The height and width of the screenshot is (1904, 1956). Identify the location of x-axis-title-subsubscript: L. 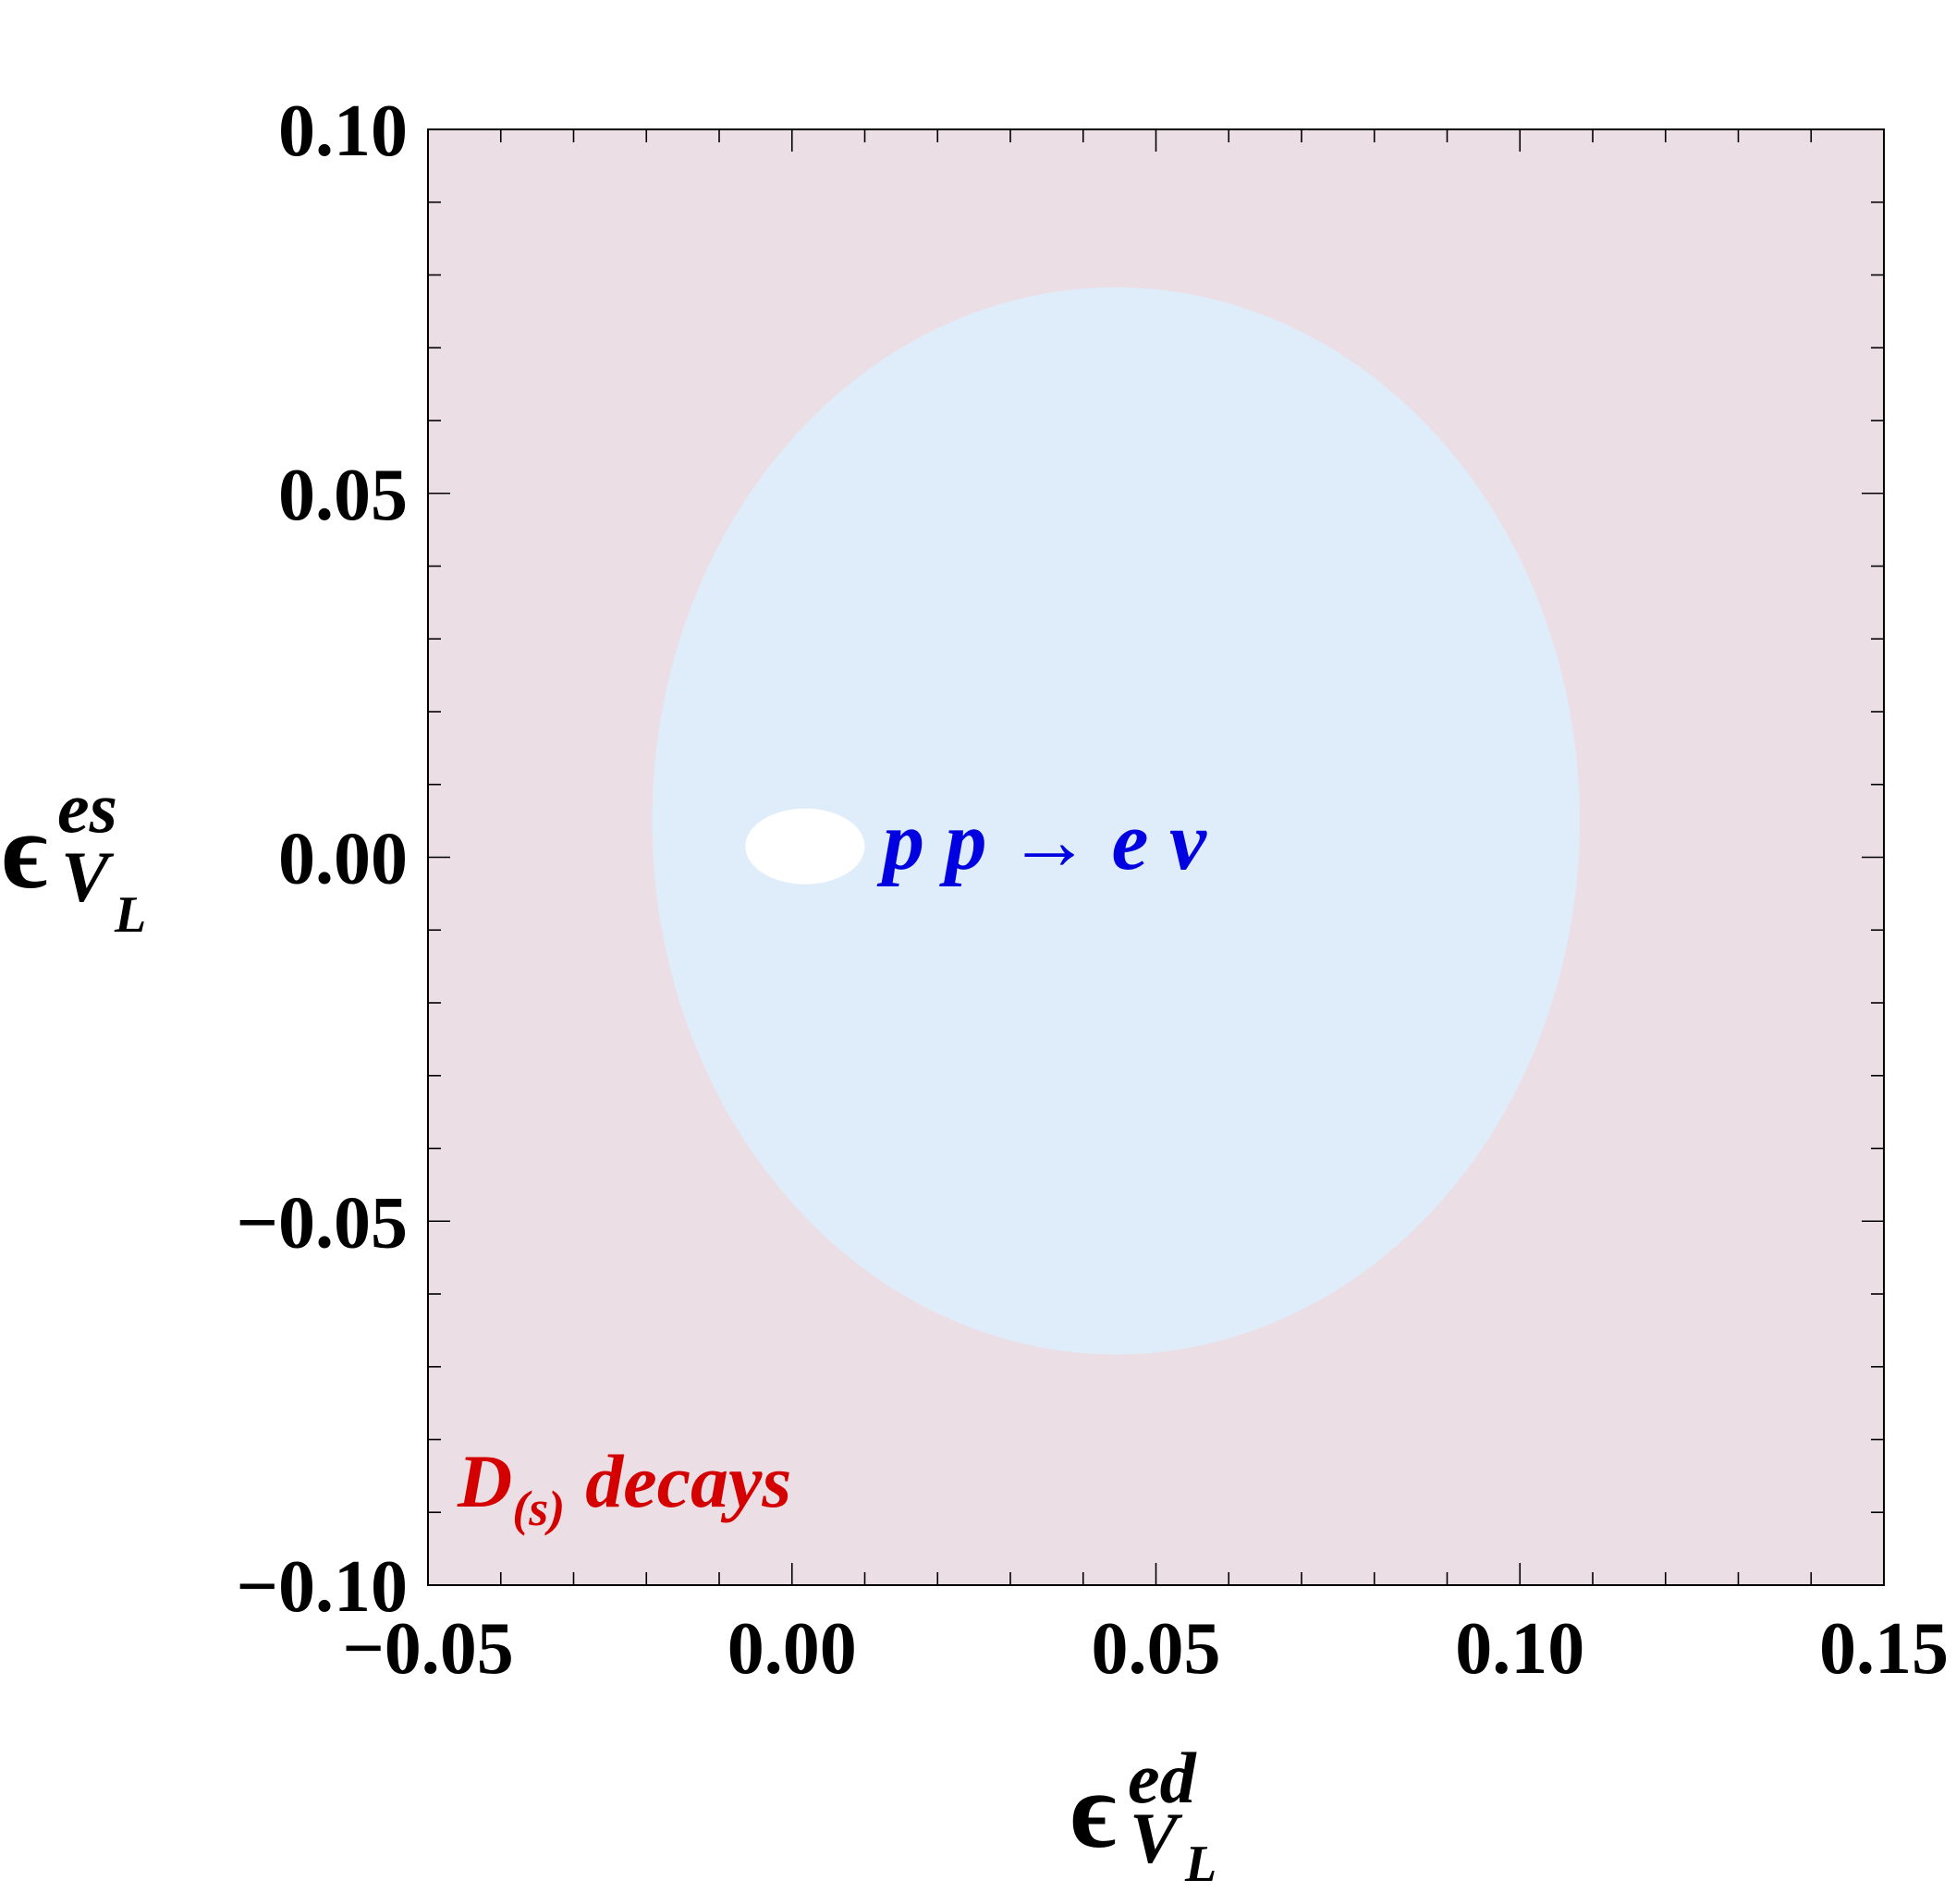
(1200, 1864).